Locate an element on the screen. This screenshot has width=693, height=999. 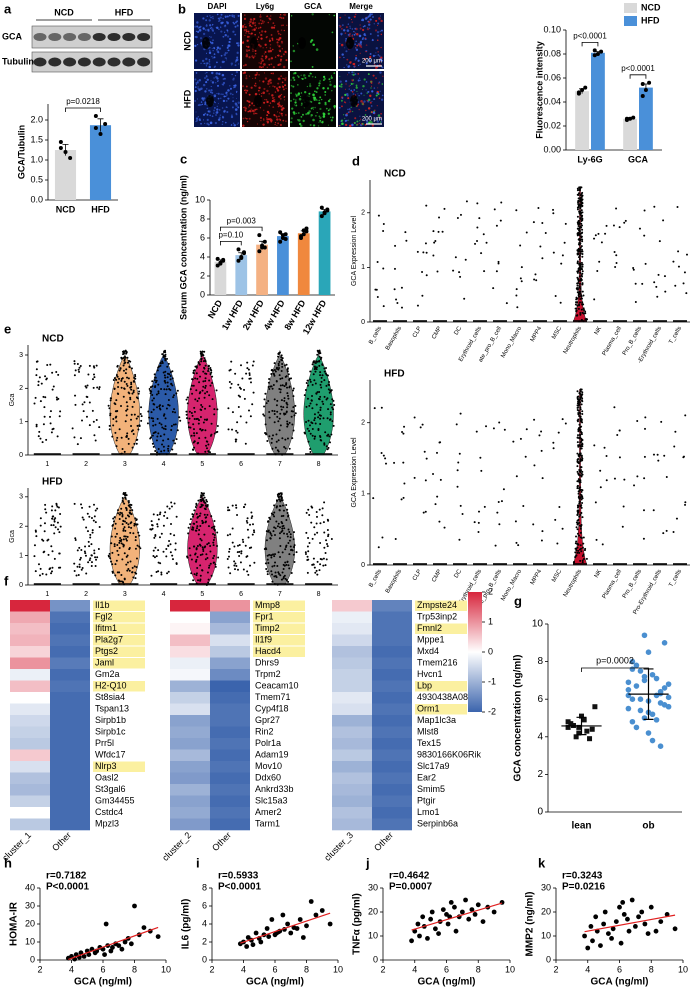
gene-label: H2-Q10 is located at coordinates (111, 686).